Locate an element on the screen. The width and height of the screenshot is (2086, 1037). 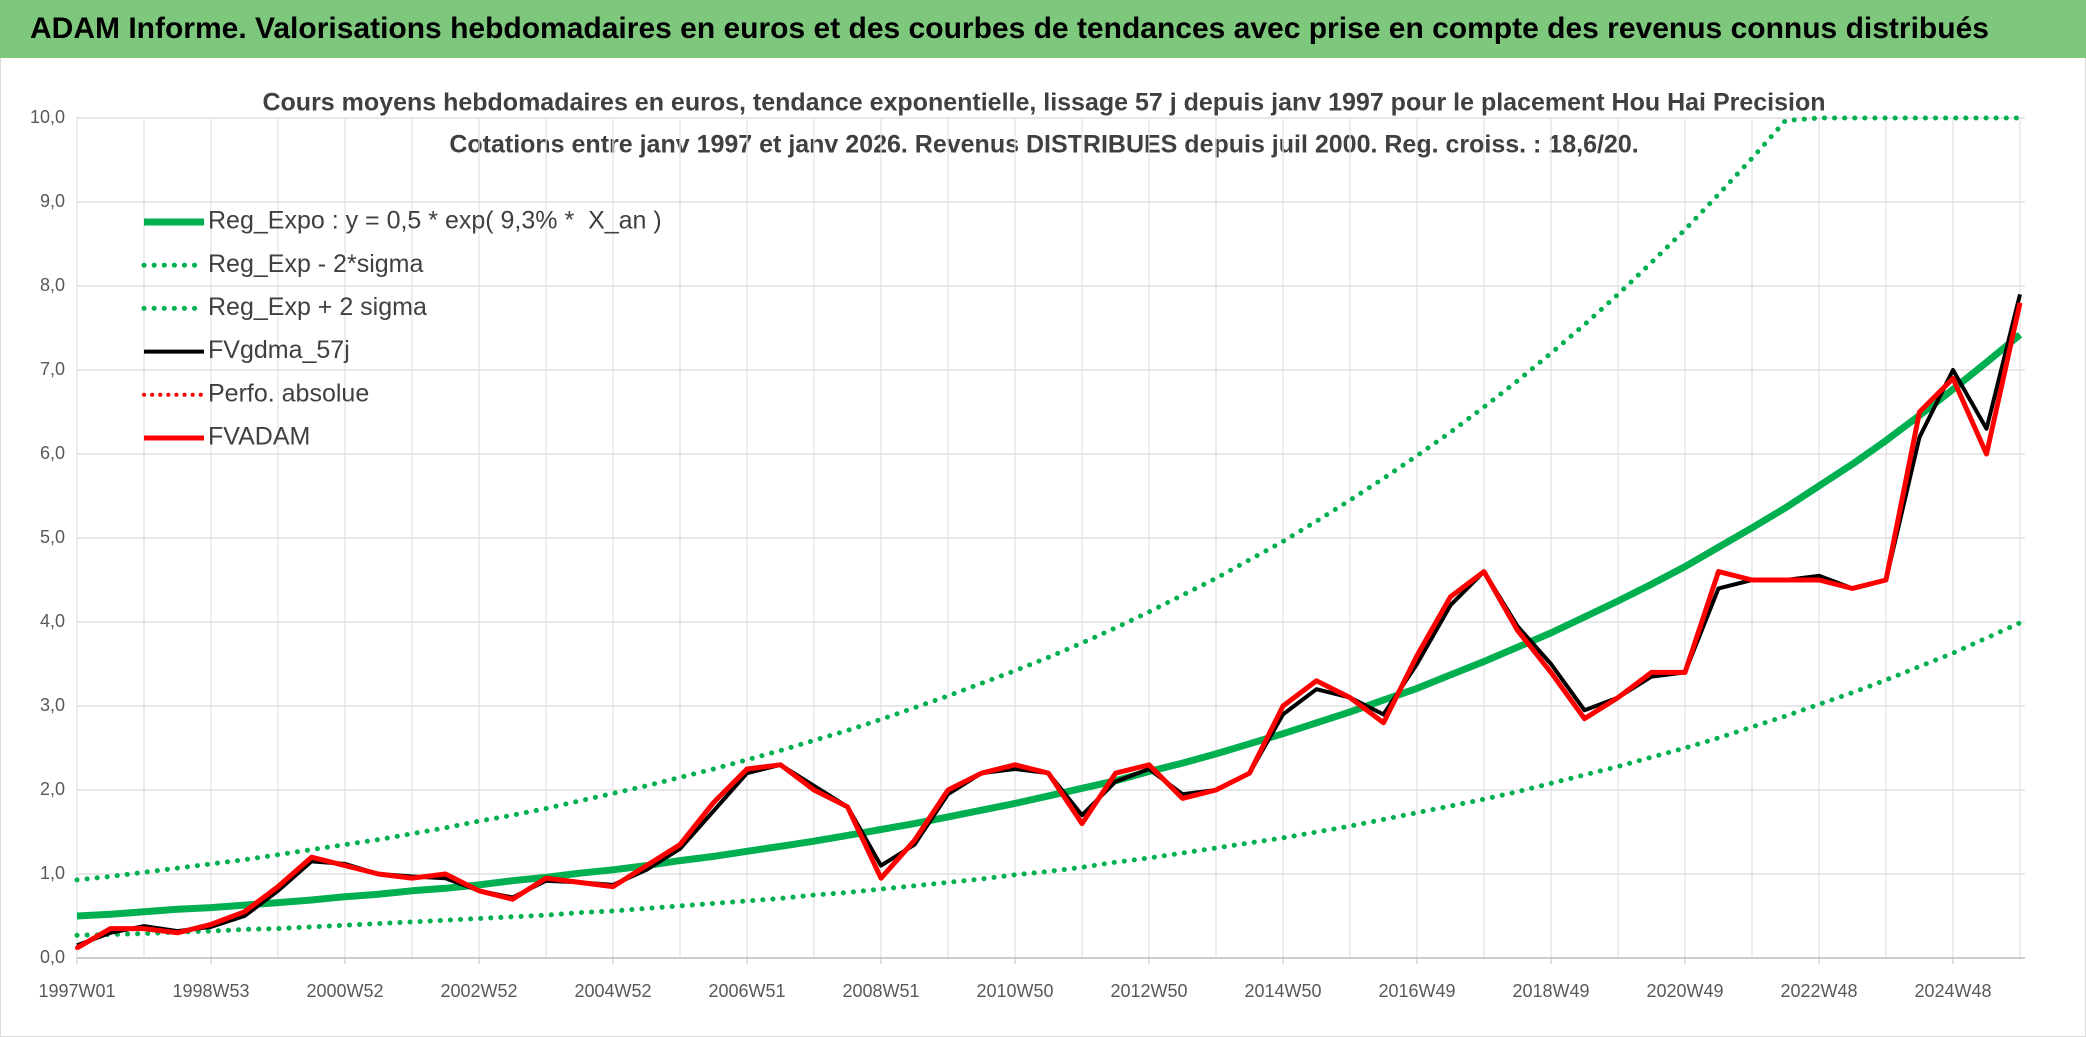
y-tick-label: 4,0 is located at coordinates (52, 621).